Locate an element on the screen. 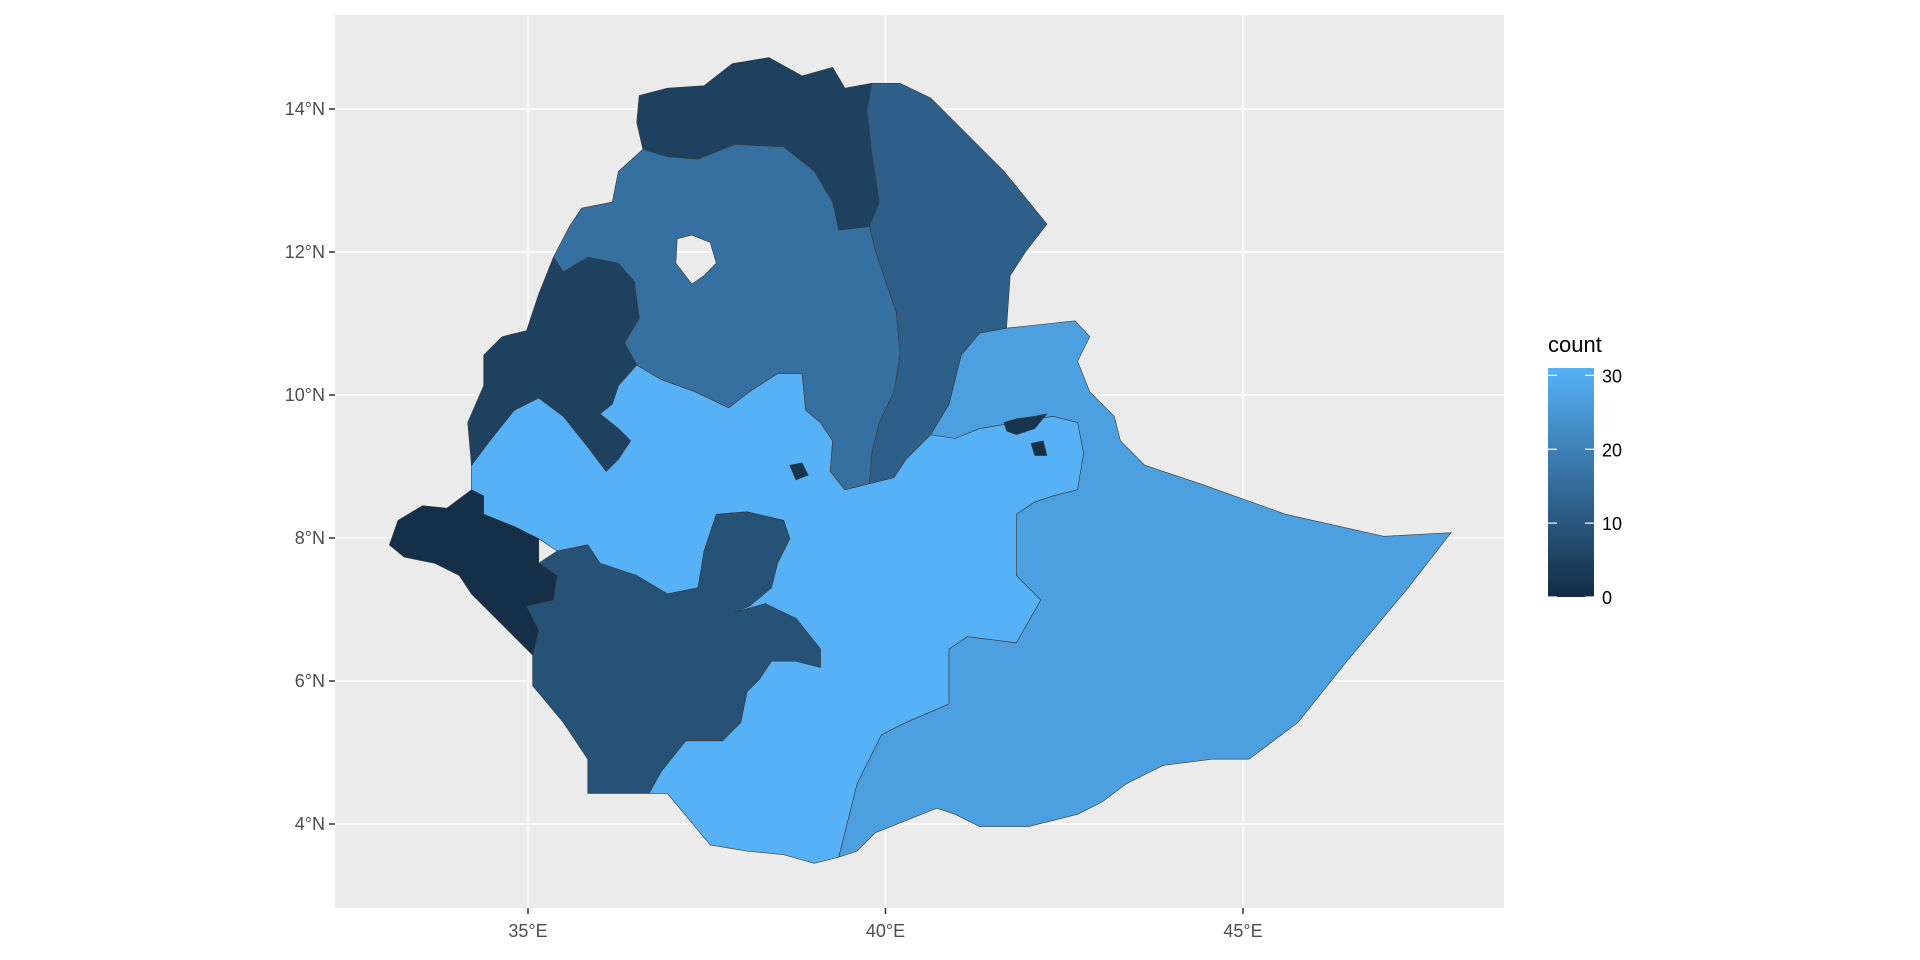 The width and height of the screenshot is (1920, 960). legend-tick-label: 10 is located at coordinates (1612, 524).